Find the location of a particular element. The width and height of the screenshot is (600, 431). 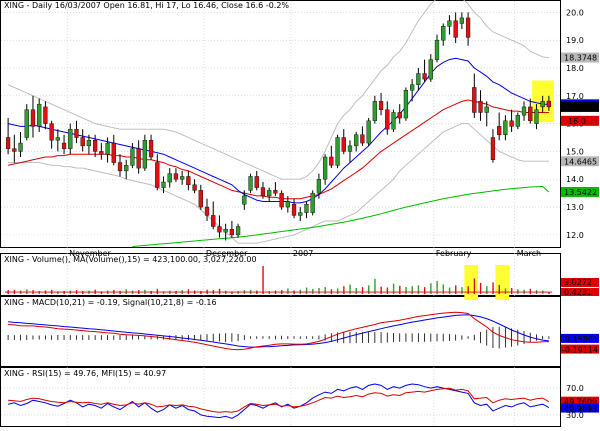

rsi-line is located at coordinates (279, 400).